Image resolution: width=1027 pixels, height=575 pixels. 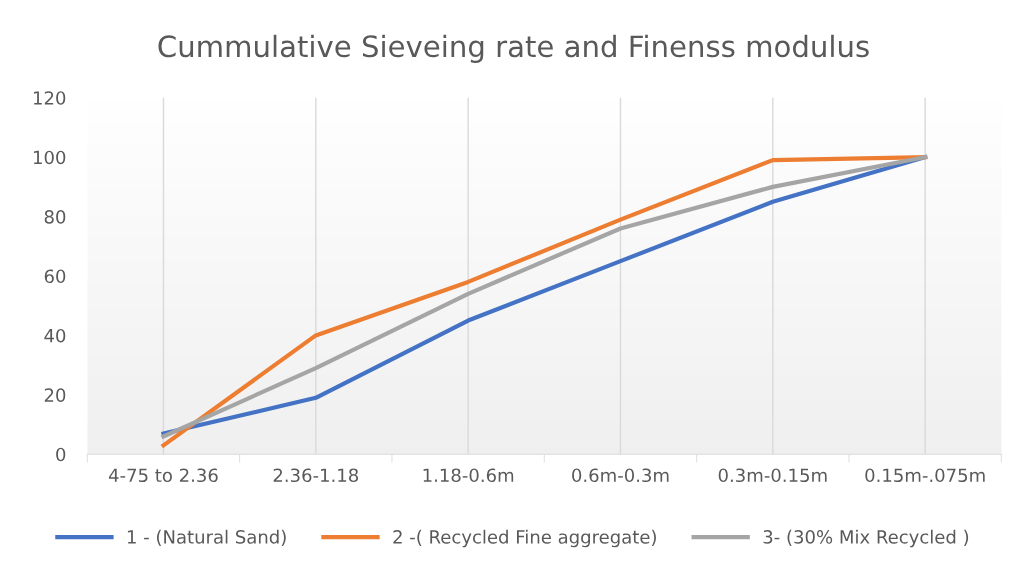 I want to click on x-tick-label: 1.18-0.6m, so click(x=468, y=475).